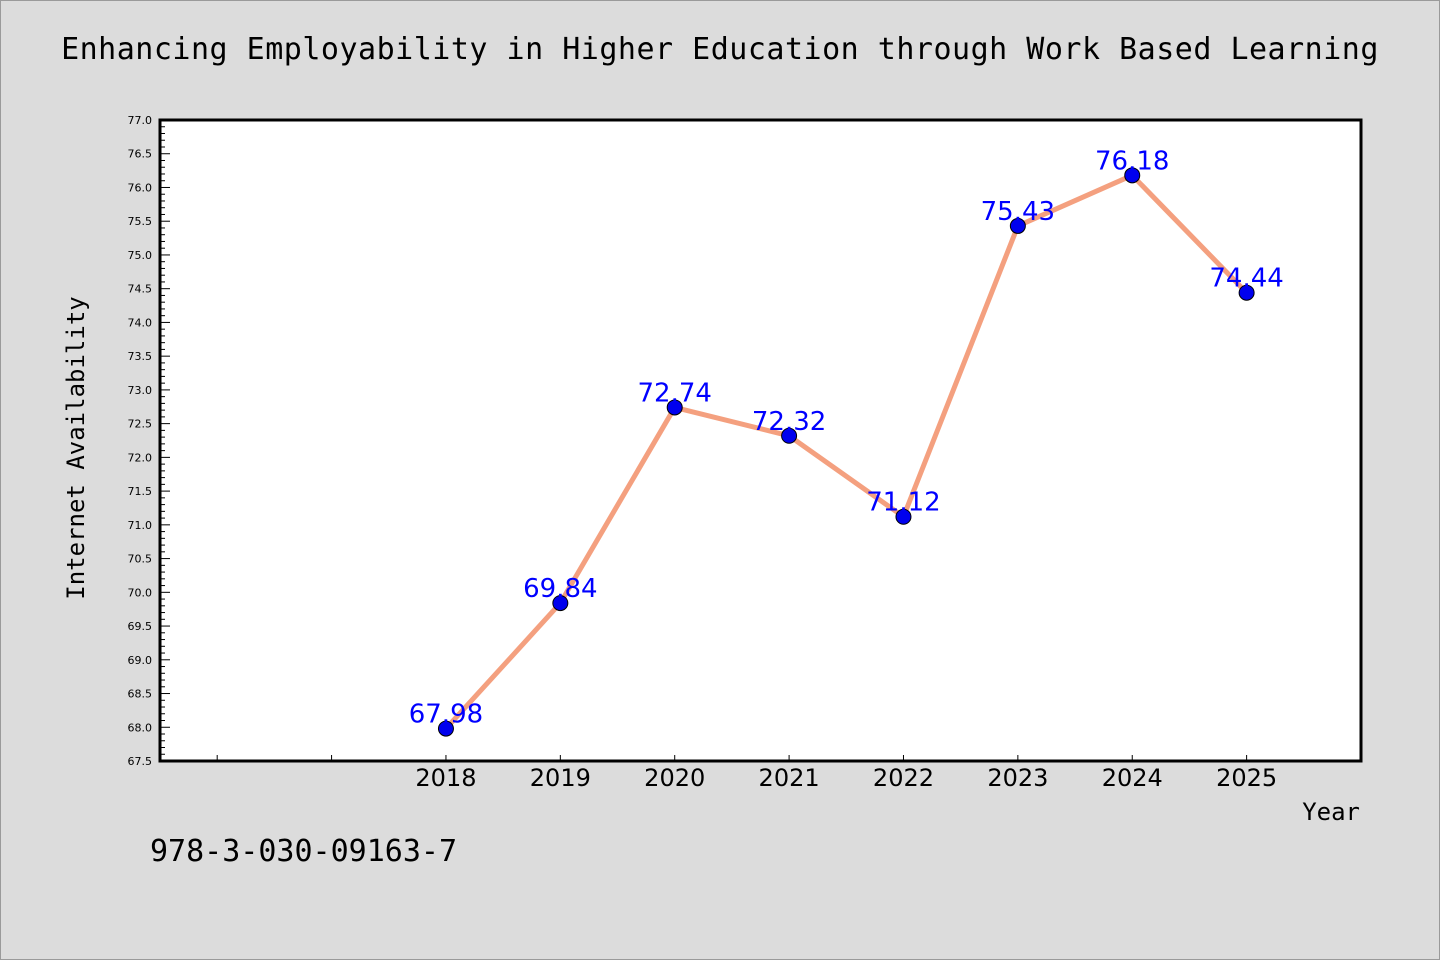 The image size is (1440, 960). Describe the element at coordinates (140, 390) in the screenshot. I see `y-tick-label: 73.0` at that location.